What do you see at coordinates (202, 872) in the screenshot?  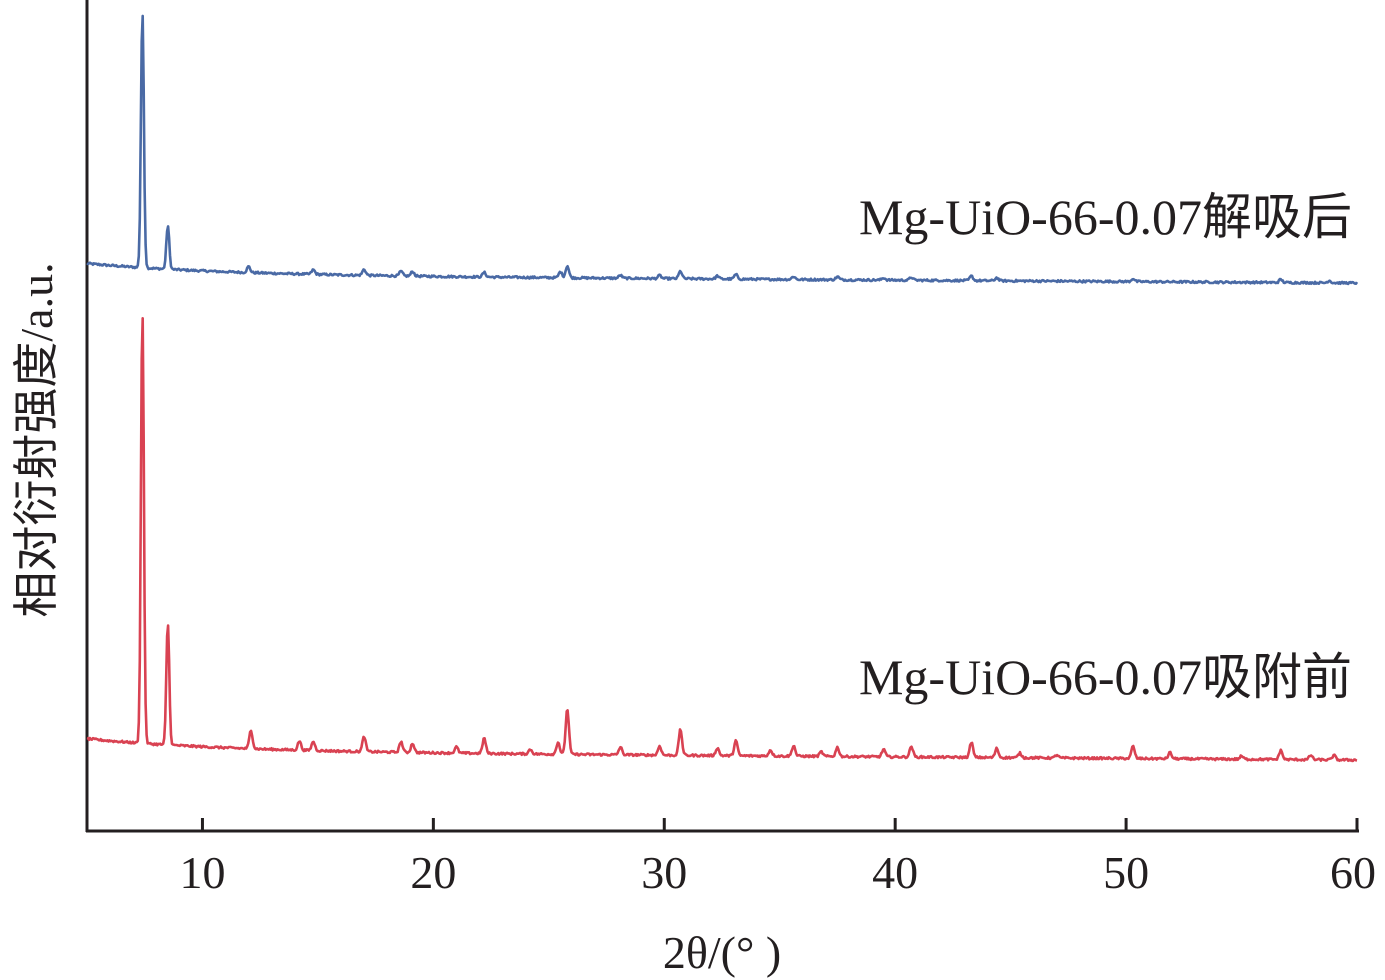 I see `x-tick-label: 10` at bounding box center [202, 872].